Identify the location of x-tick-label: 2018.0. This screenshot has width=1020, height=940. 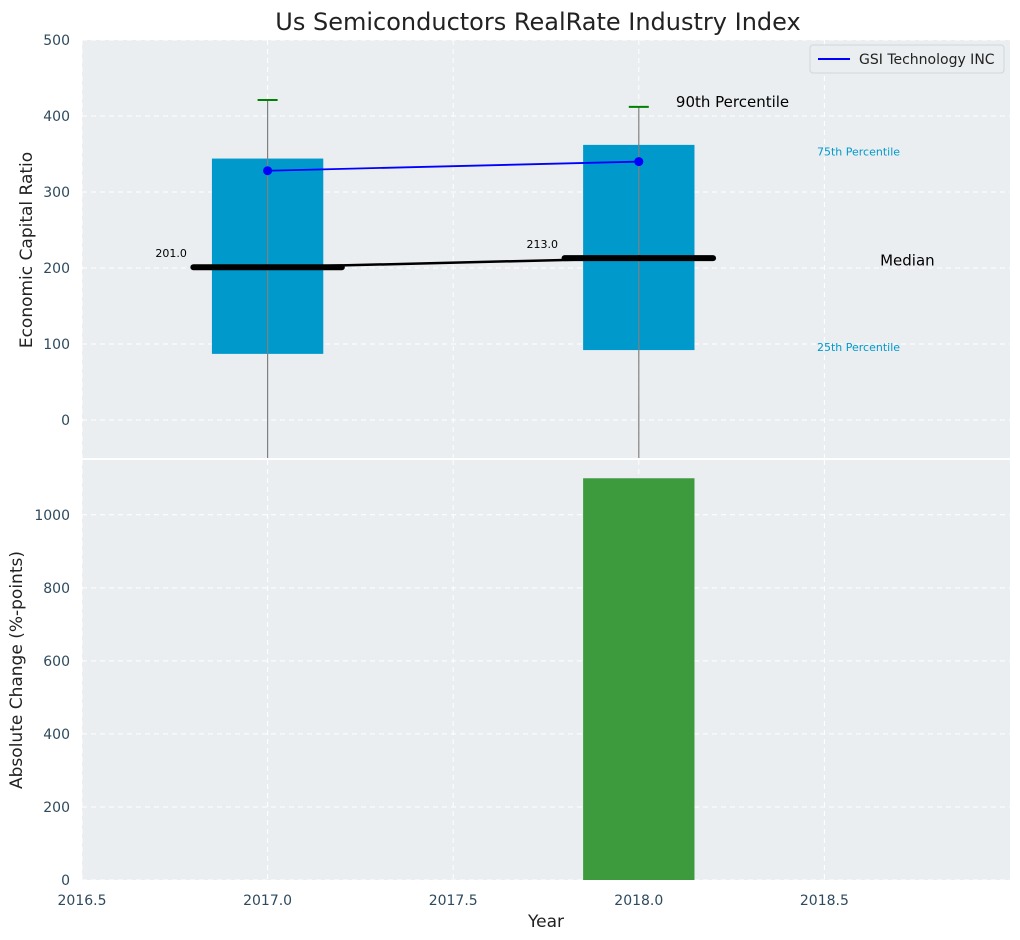
(638, 901).